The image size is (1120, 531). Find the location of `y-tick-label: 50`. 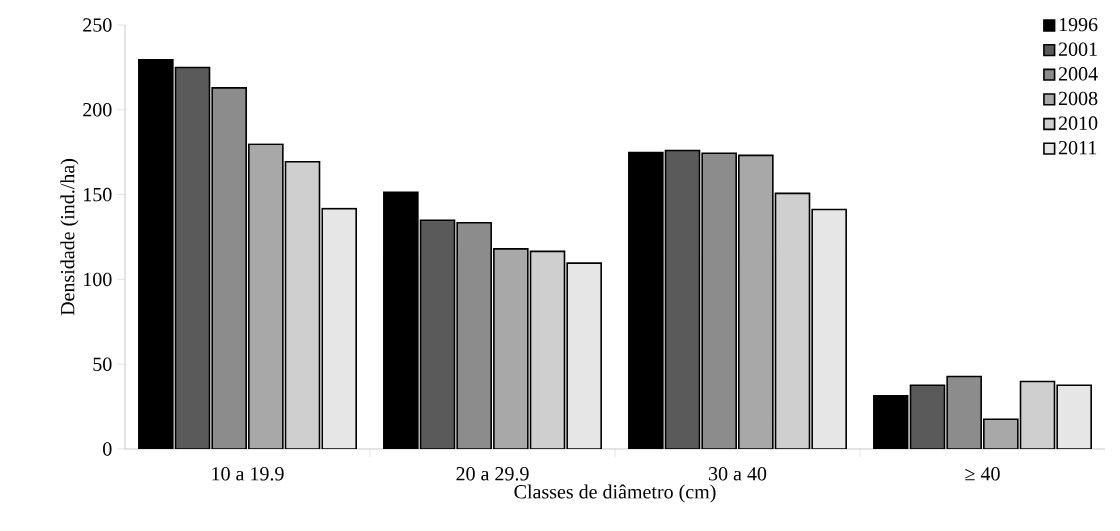

y-tick-label: 50 is located at coordinates (102, 364).